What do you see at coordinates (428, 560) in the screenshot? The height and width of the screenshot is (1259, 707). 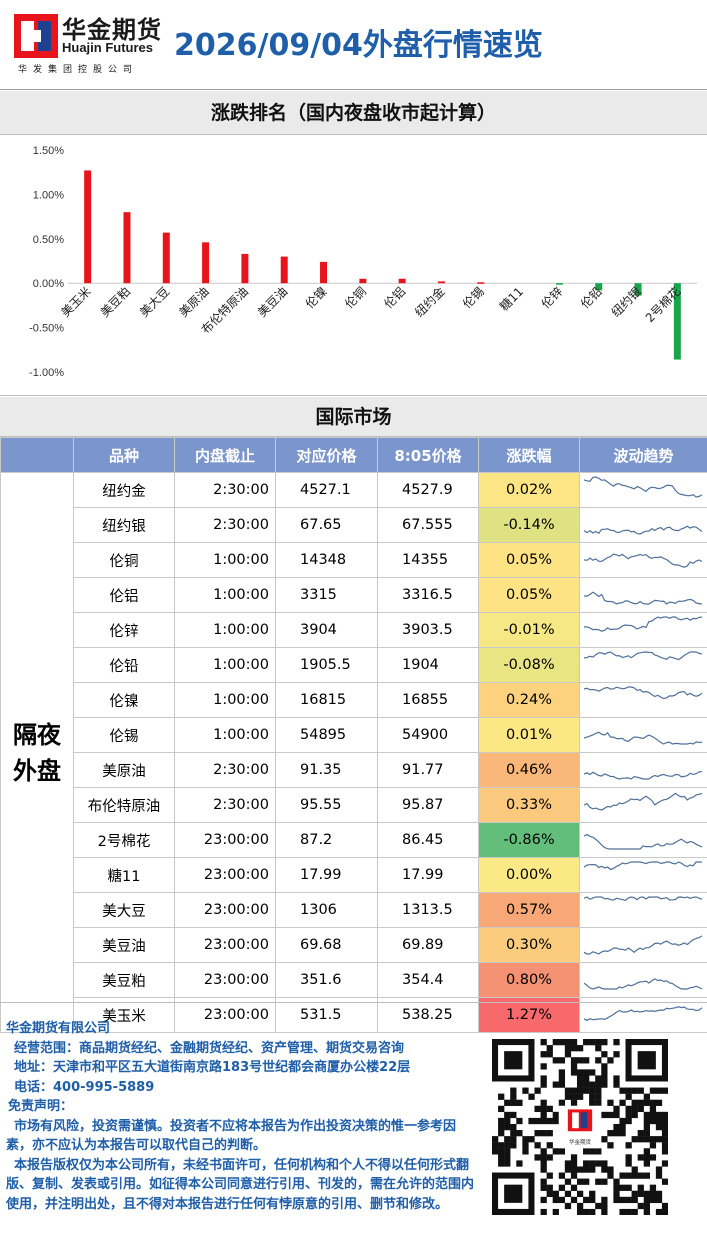 I see `row-price-805: 14355` at bounding box center [428, 560].